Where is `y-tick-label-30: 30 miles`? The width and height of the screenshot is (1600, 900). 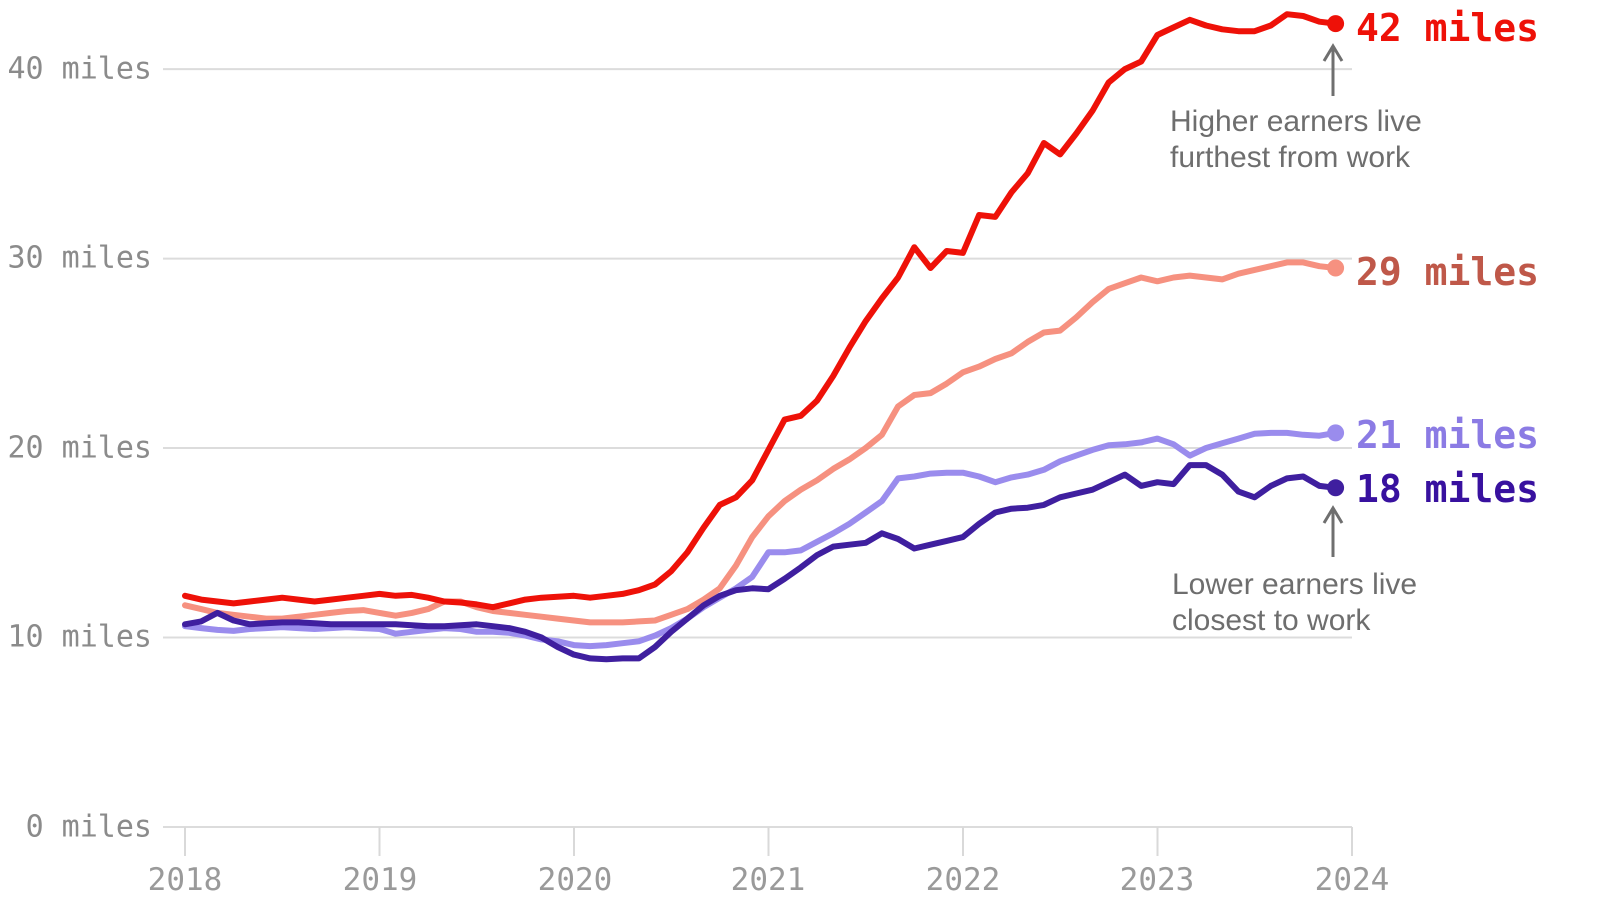 y-tick-label-30: 30 miles is located at coordinates (80, 258).